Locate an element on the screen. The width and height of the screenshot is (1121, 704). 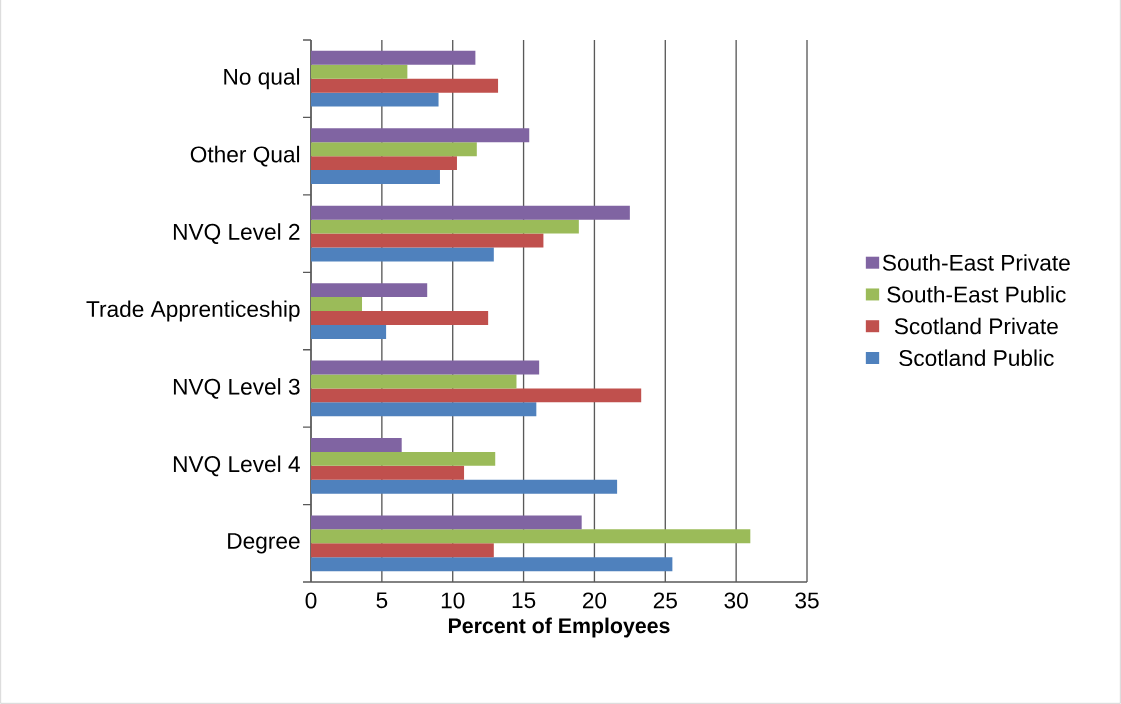
y-tick-label: No qual is located at coordinates (262, 79).